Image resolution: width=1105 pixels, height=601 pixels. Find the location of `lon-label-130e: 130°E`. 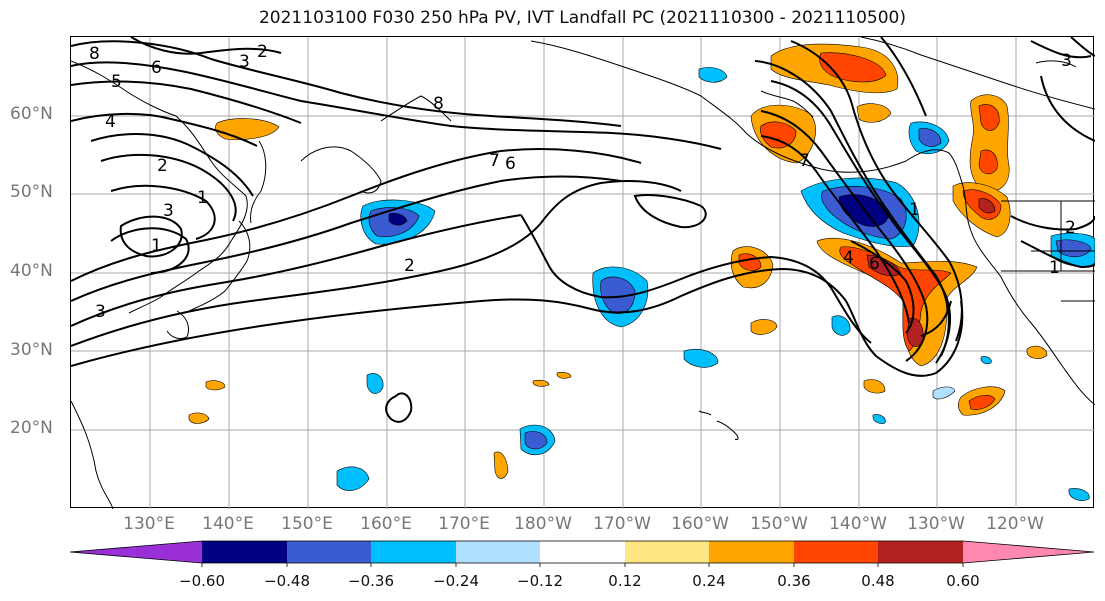

lon-label-130e: 130°E is located at coordinates (149, 524).